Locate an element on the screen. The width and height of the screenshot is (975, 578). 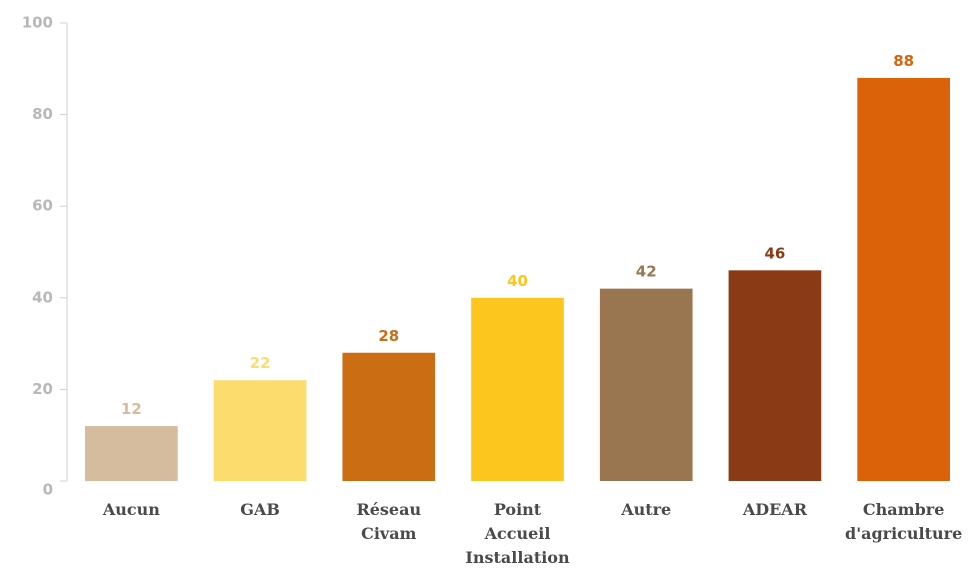
x-tick-label: Réseau Civam is located at coordinates (388, 521).